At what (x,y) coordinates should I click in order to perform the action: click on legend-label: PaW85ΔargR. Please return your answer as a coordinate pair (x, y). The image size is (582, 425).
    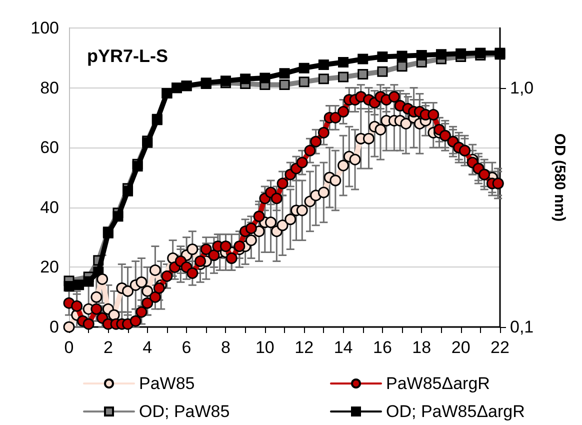
    Looking at the image, I should click on (438, 383).